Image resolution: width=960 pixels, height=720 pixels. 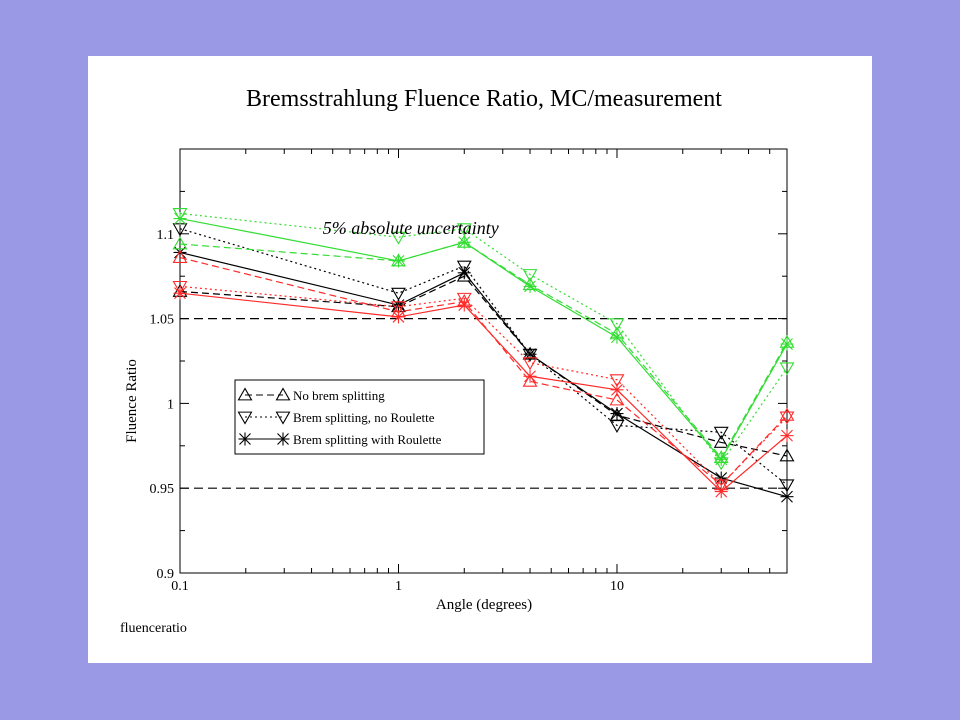 What do you see at coordinates (166, 235) in the screenshot?
I see `y-tick-label: 1.1` at bounding box center [166, 235].